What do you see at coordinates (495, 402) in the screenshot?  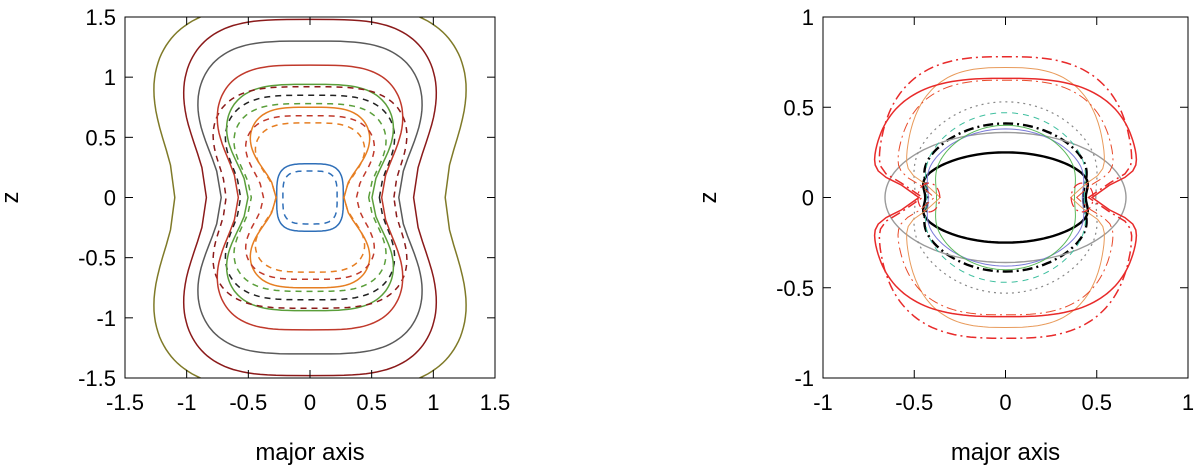 I see `x-tick-label: 1.5` at bounding box center [495, 402].